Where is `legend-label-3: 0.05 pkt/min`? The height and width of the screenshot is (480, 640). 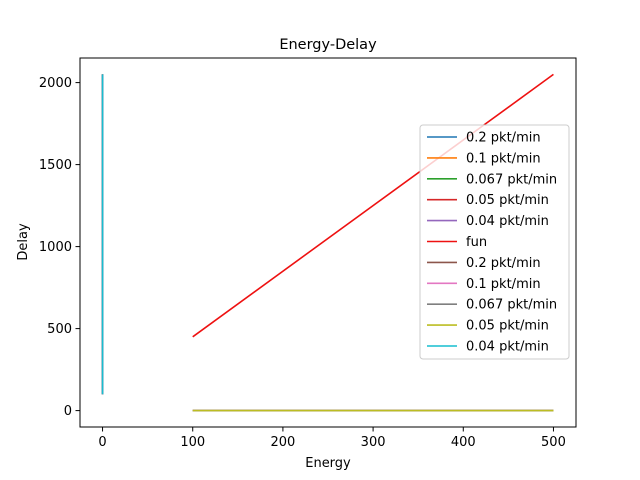 legend-label-3: 0.05 pkt/min is located at coordinates (507, 200).